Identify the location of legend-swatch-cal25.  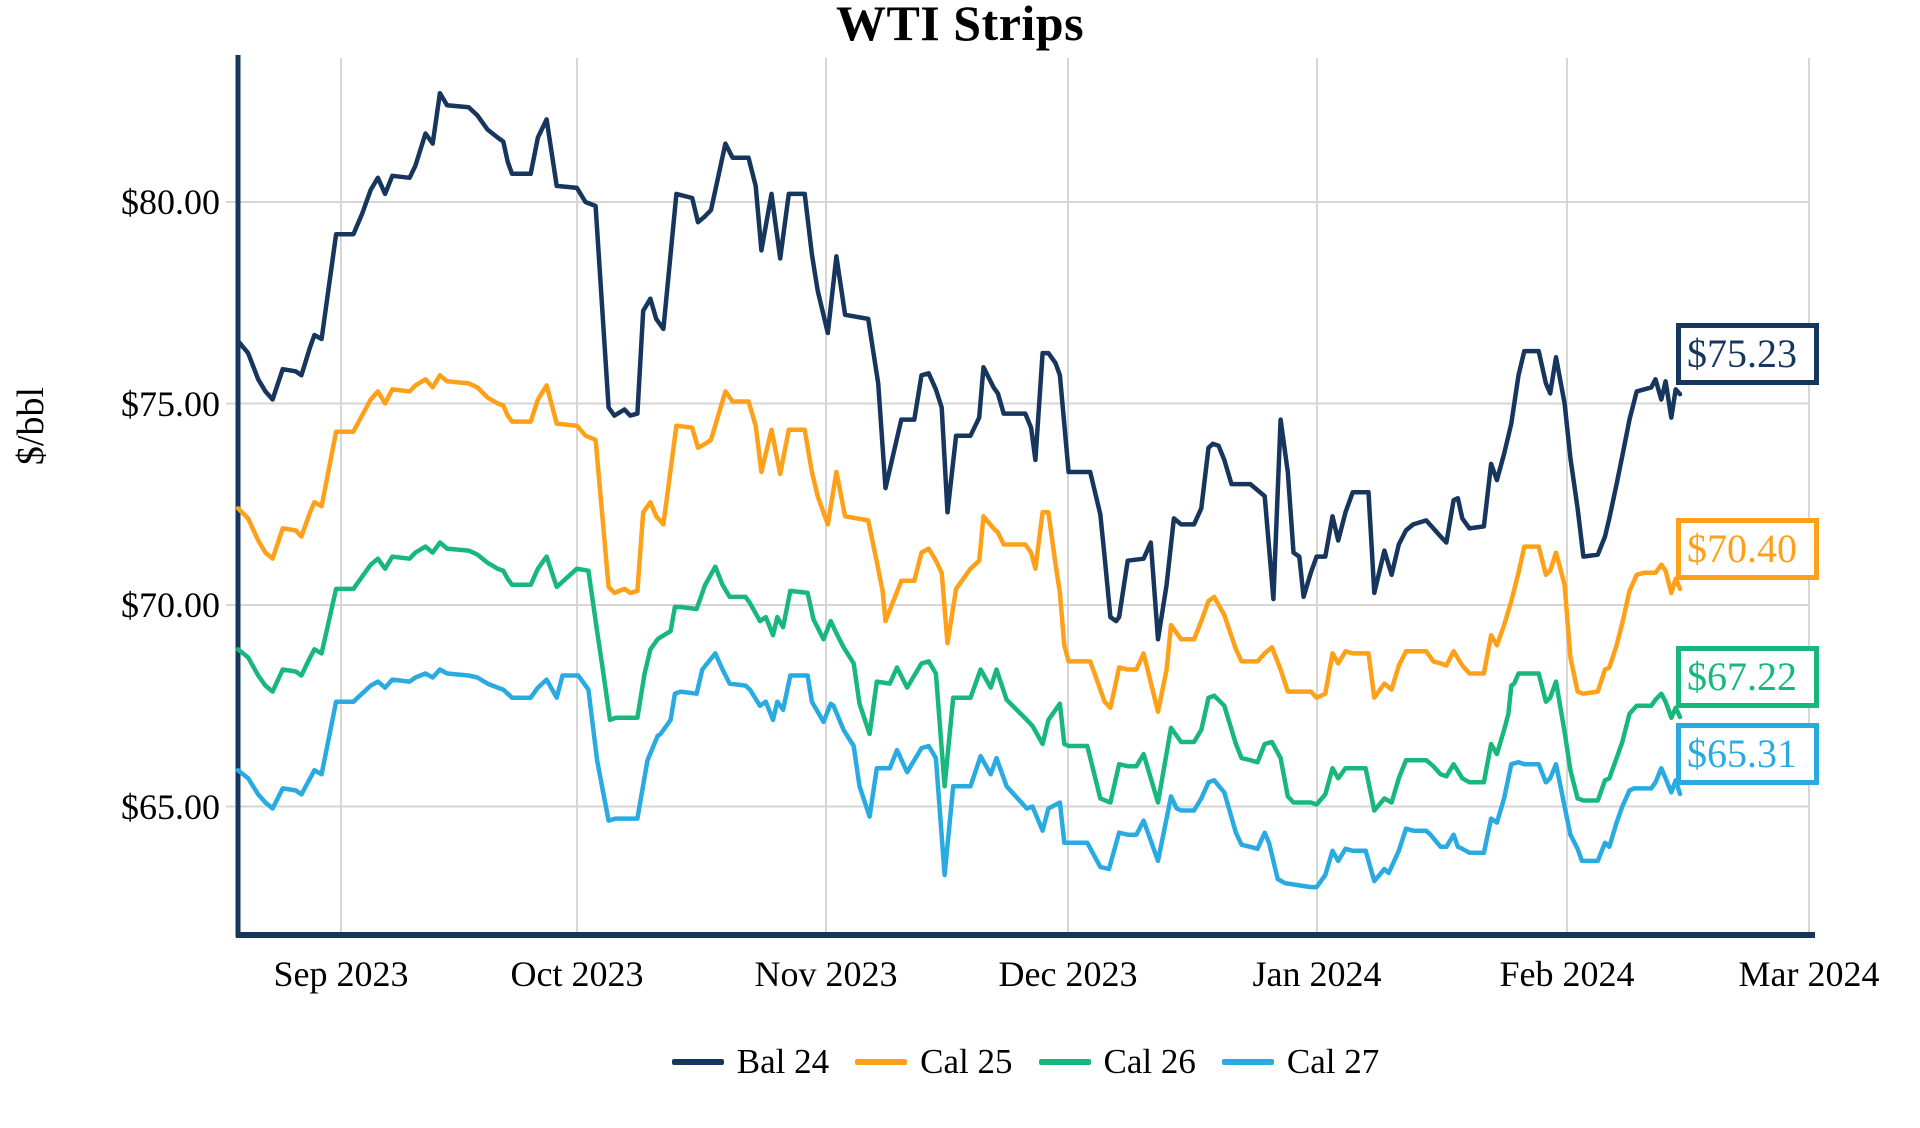
(881, 1062).